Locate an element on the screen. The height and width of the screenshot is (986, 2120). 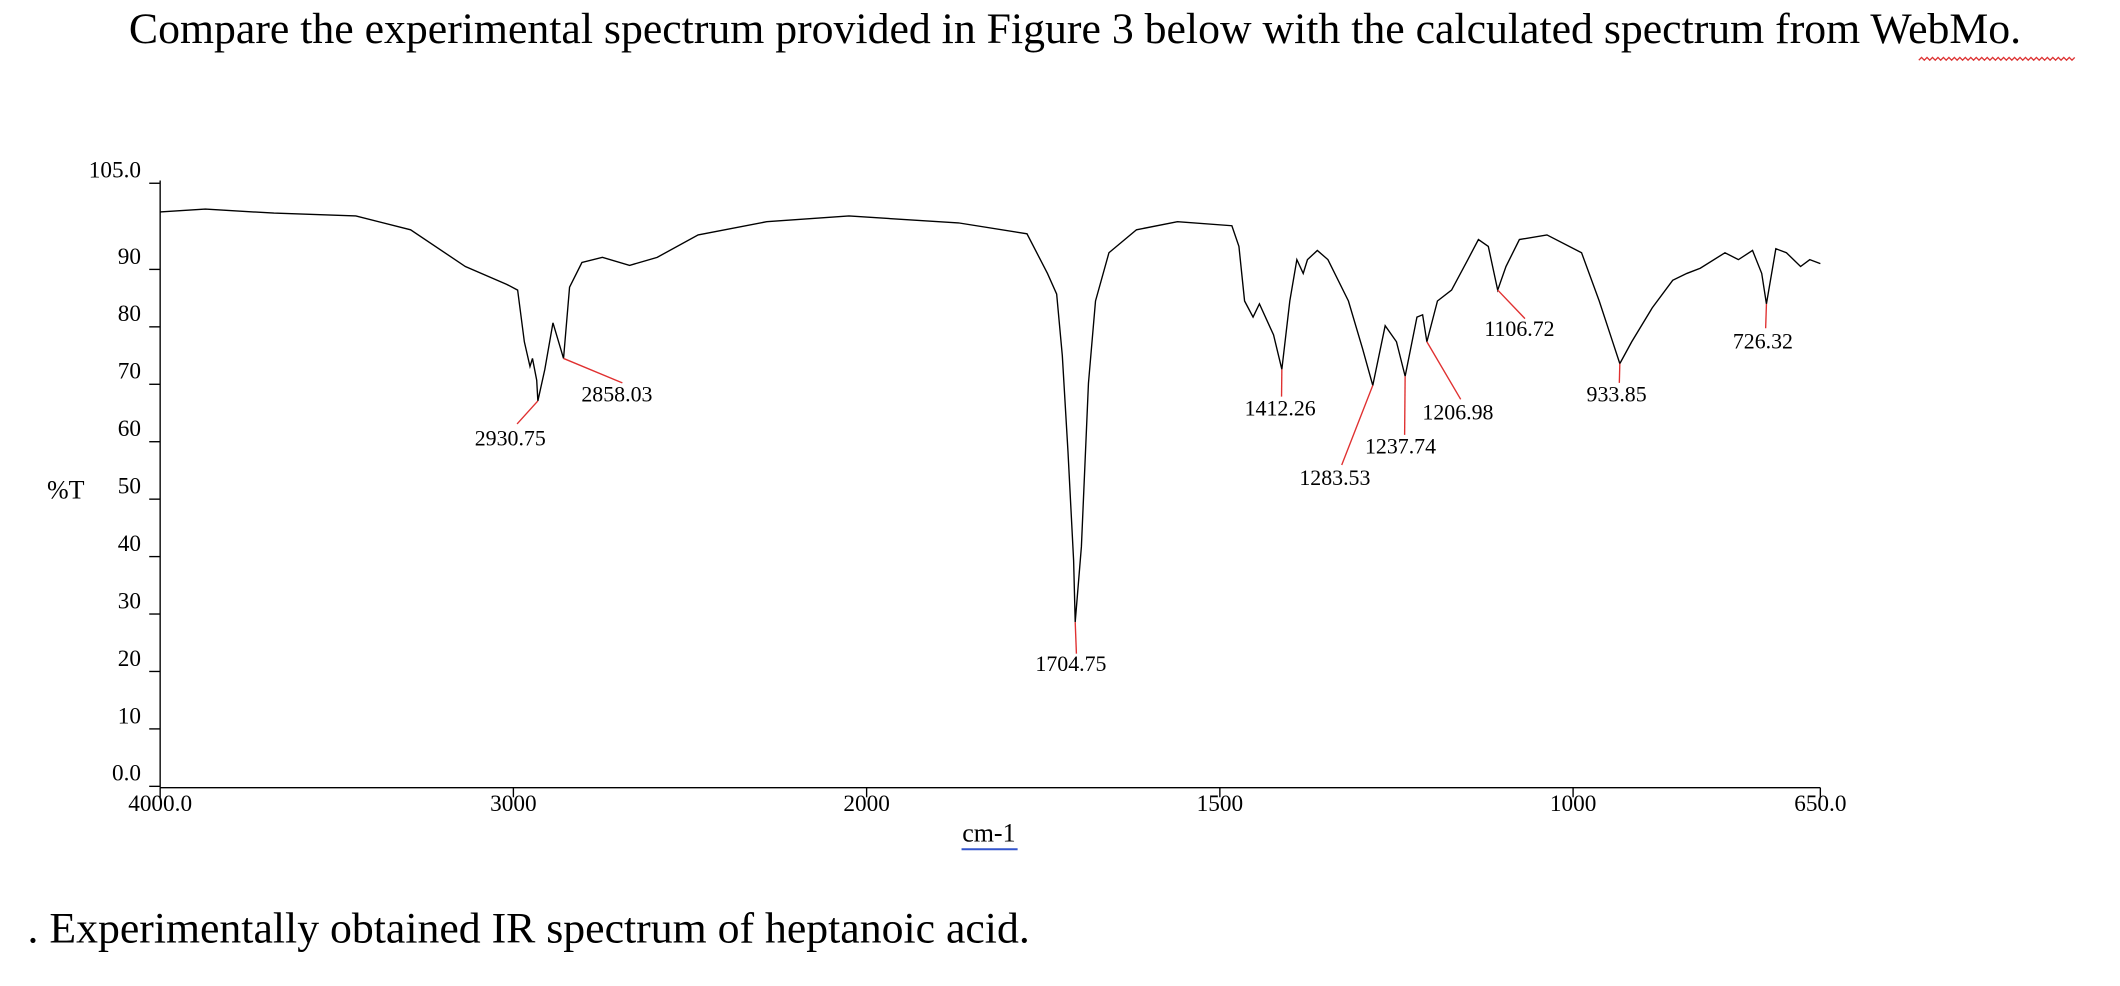
y-tick-label: 60 is located at coordinates (129, 429).